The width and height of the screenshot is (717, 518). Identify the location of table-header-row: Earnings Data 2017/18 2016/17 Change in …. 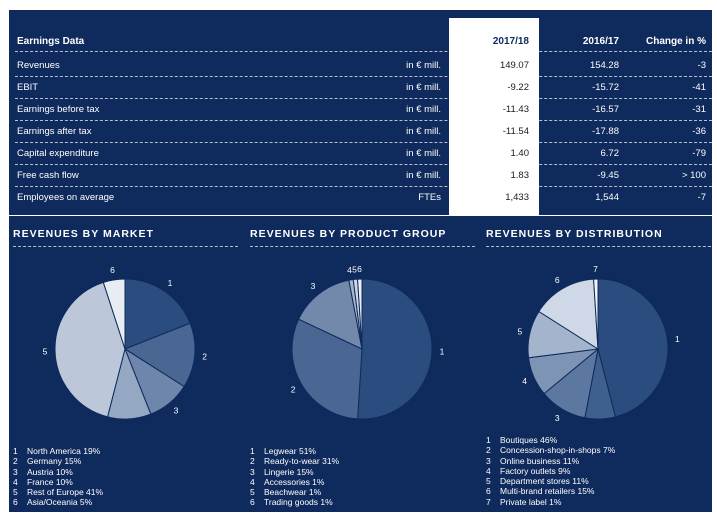
(360, 41).